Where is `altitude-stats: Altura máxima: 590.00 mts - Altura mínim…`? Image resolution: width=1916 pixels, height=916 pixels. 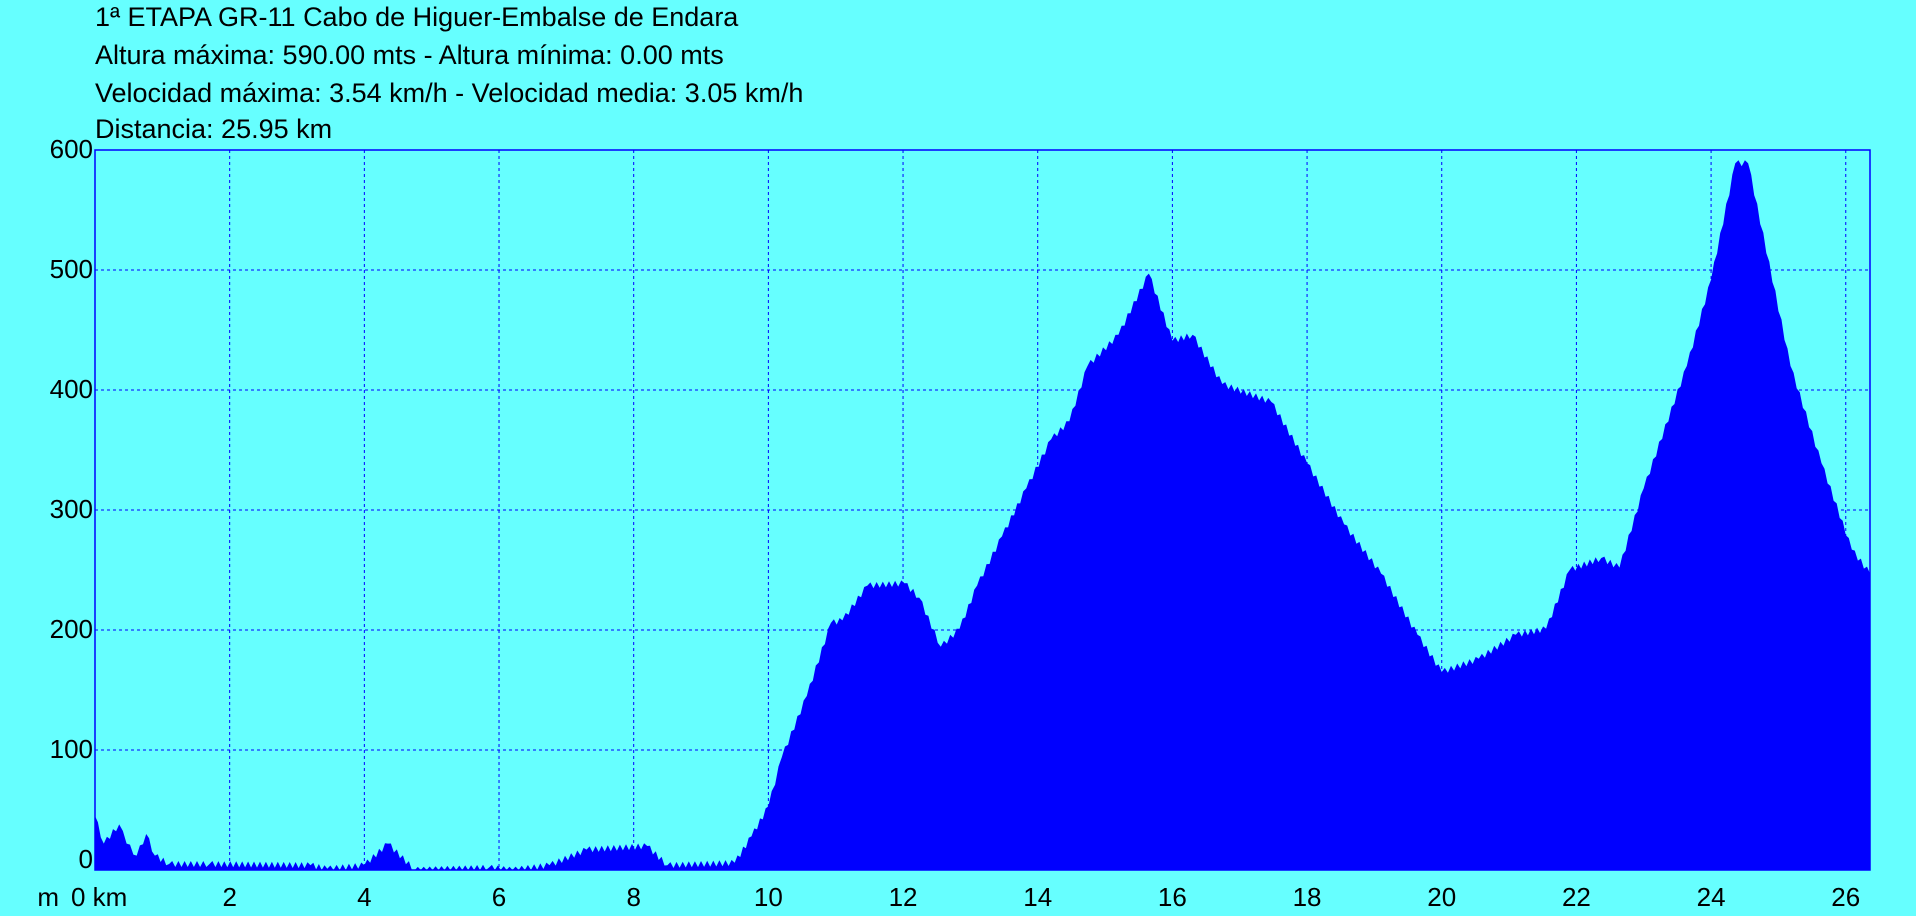 altitude-stats: Altura máxima: 590.00 mts - Altura mínim… is located at coordinates (409, 55).